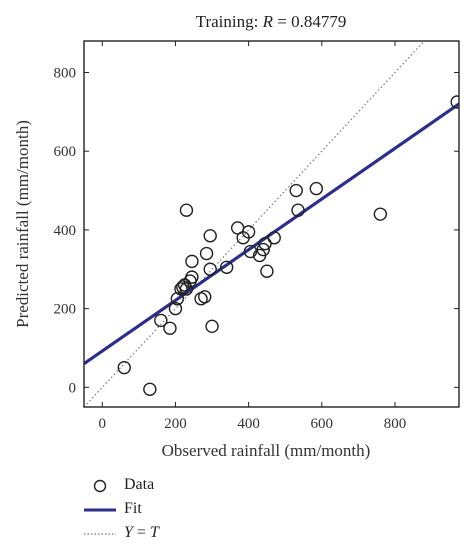 Image resolution: width=474 pixels, height=554 pixels. Describe the element at coordinates (133, 508) in the screenshot. I see `legend-label-fit: Fit` at that location.